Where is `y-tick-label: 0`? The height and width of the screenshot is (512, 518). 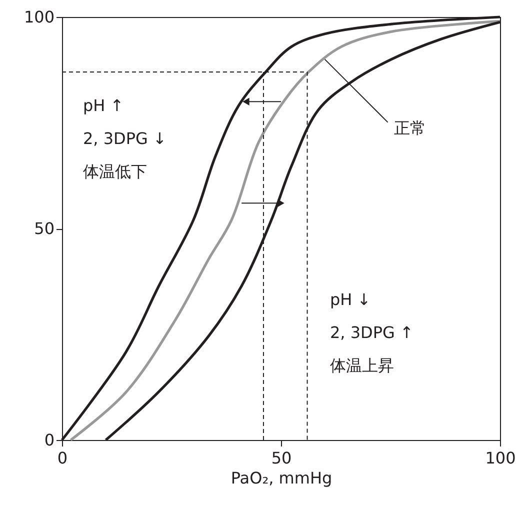
y-tick-label: 0 is located at coordinates (49, 440).